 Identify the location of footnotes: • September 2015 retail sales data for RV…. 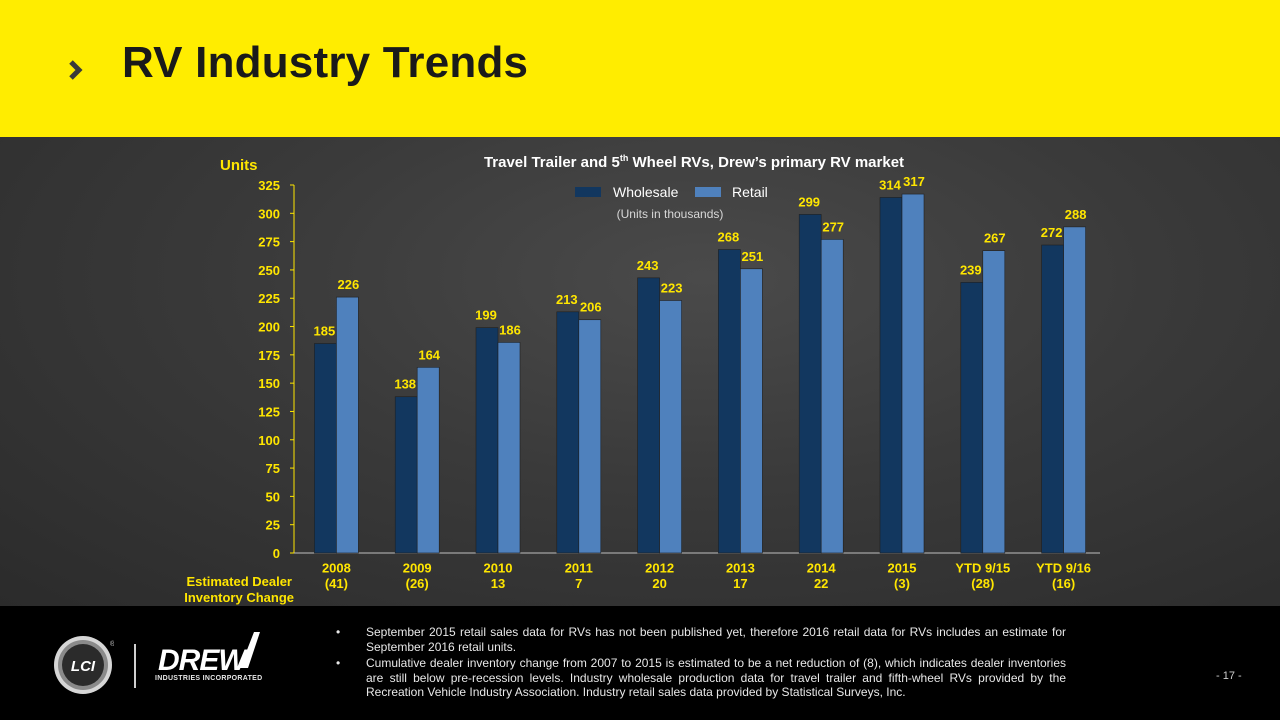
(701, 663).